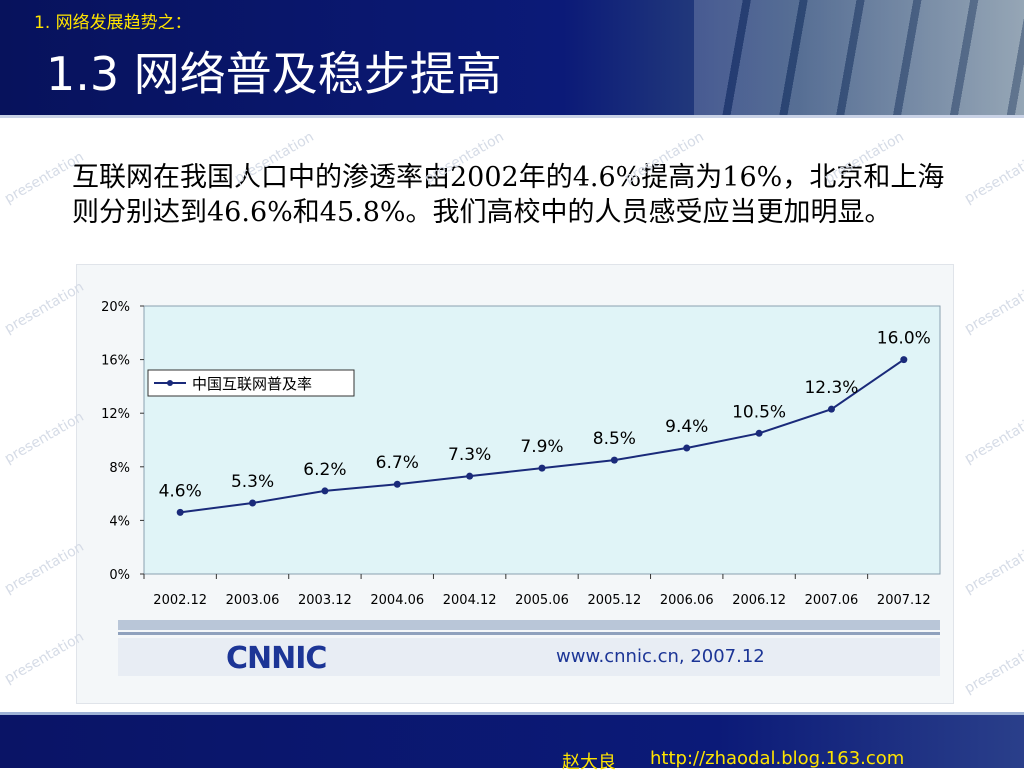  What do you see at coordinates (512, 741) in the screenshot?
I see `slide-footer` at bounding box center [512, 741].